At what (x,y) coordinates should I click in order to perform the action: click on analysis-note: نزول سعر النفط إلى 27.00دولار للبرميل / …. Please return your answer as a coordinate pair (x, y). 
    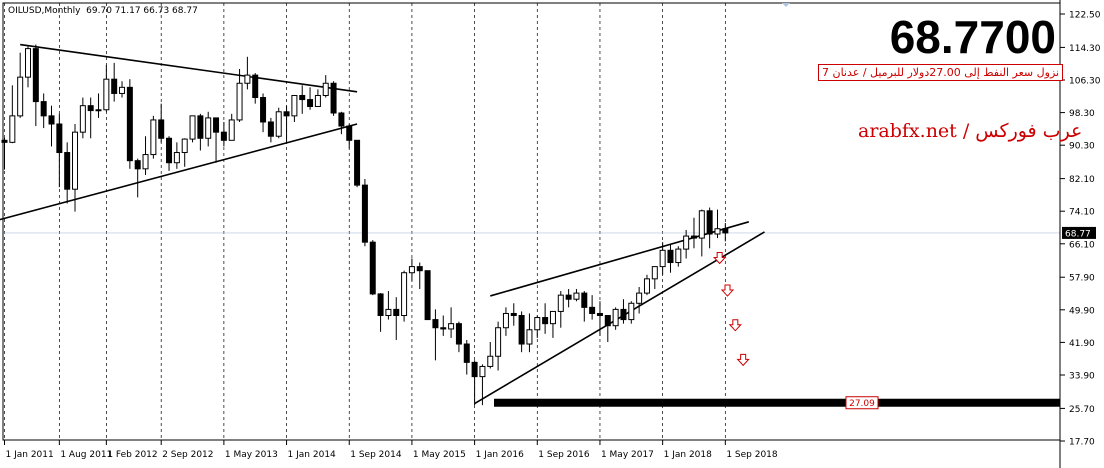
    Looking at the image, I should click on (941, 72).